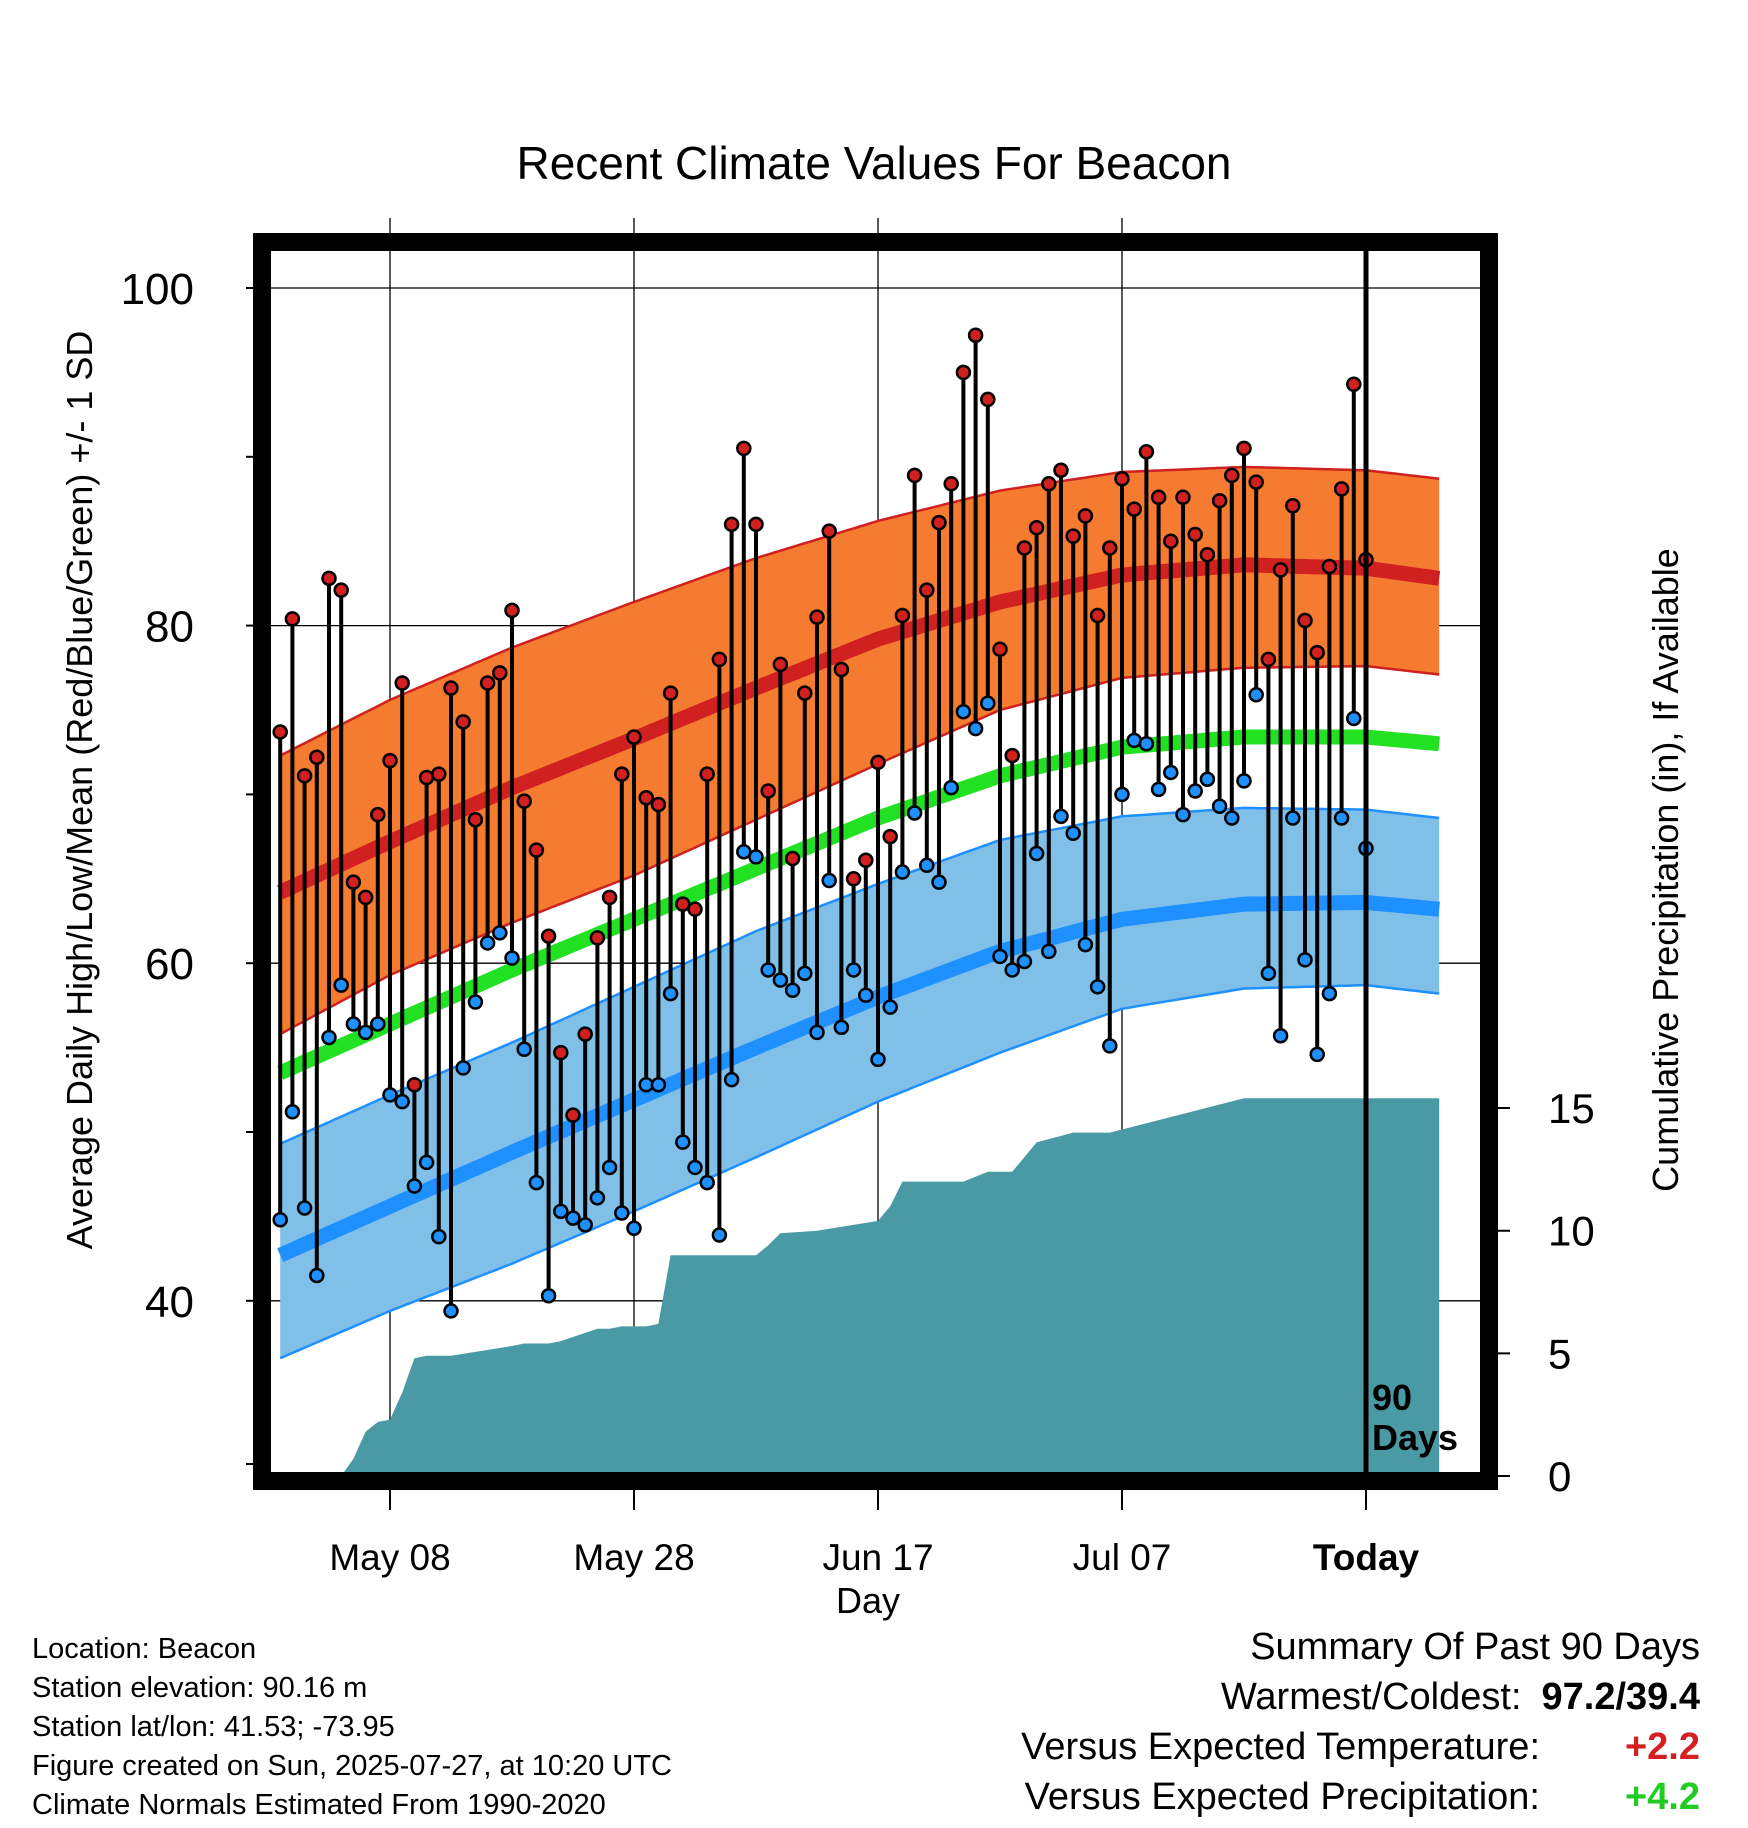 Image resolution: width=1748 pixels, height=1828 pixels. What do you see at coordinates (1282, 1797) in the screenshot?
I see `summary-precip-label: Versus Expected Precipitation:` at bounding box center [1282, 1797].